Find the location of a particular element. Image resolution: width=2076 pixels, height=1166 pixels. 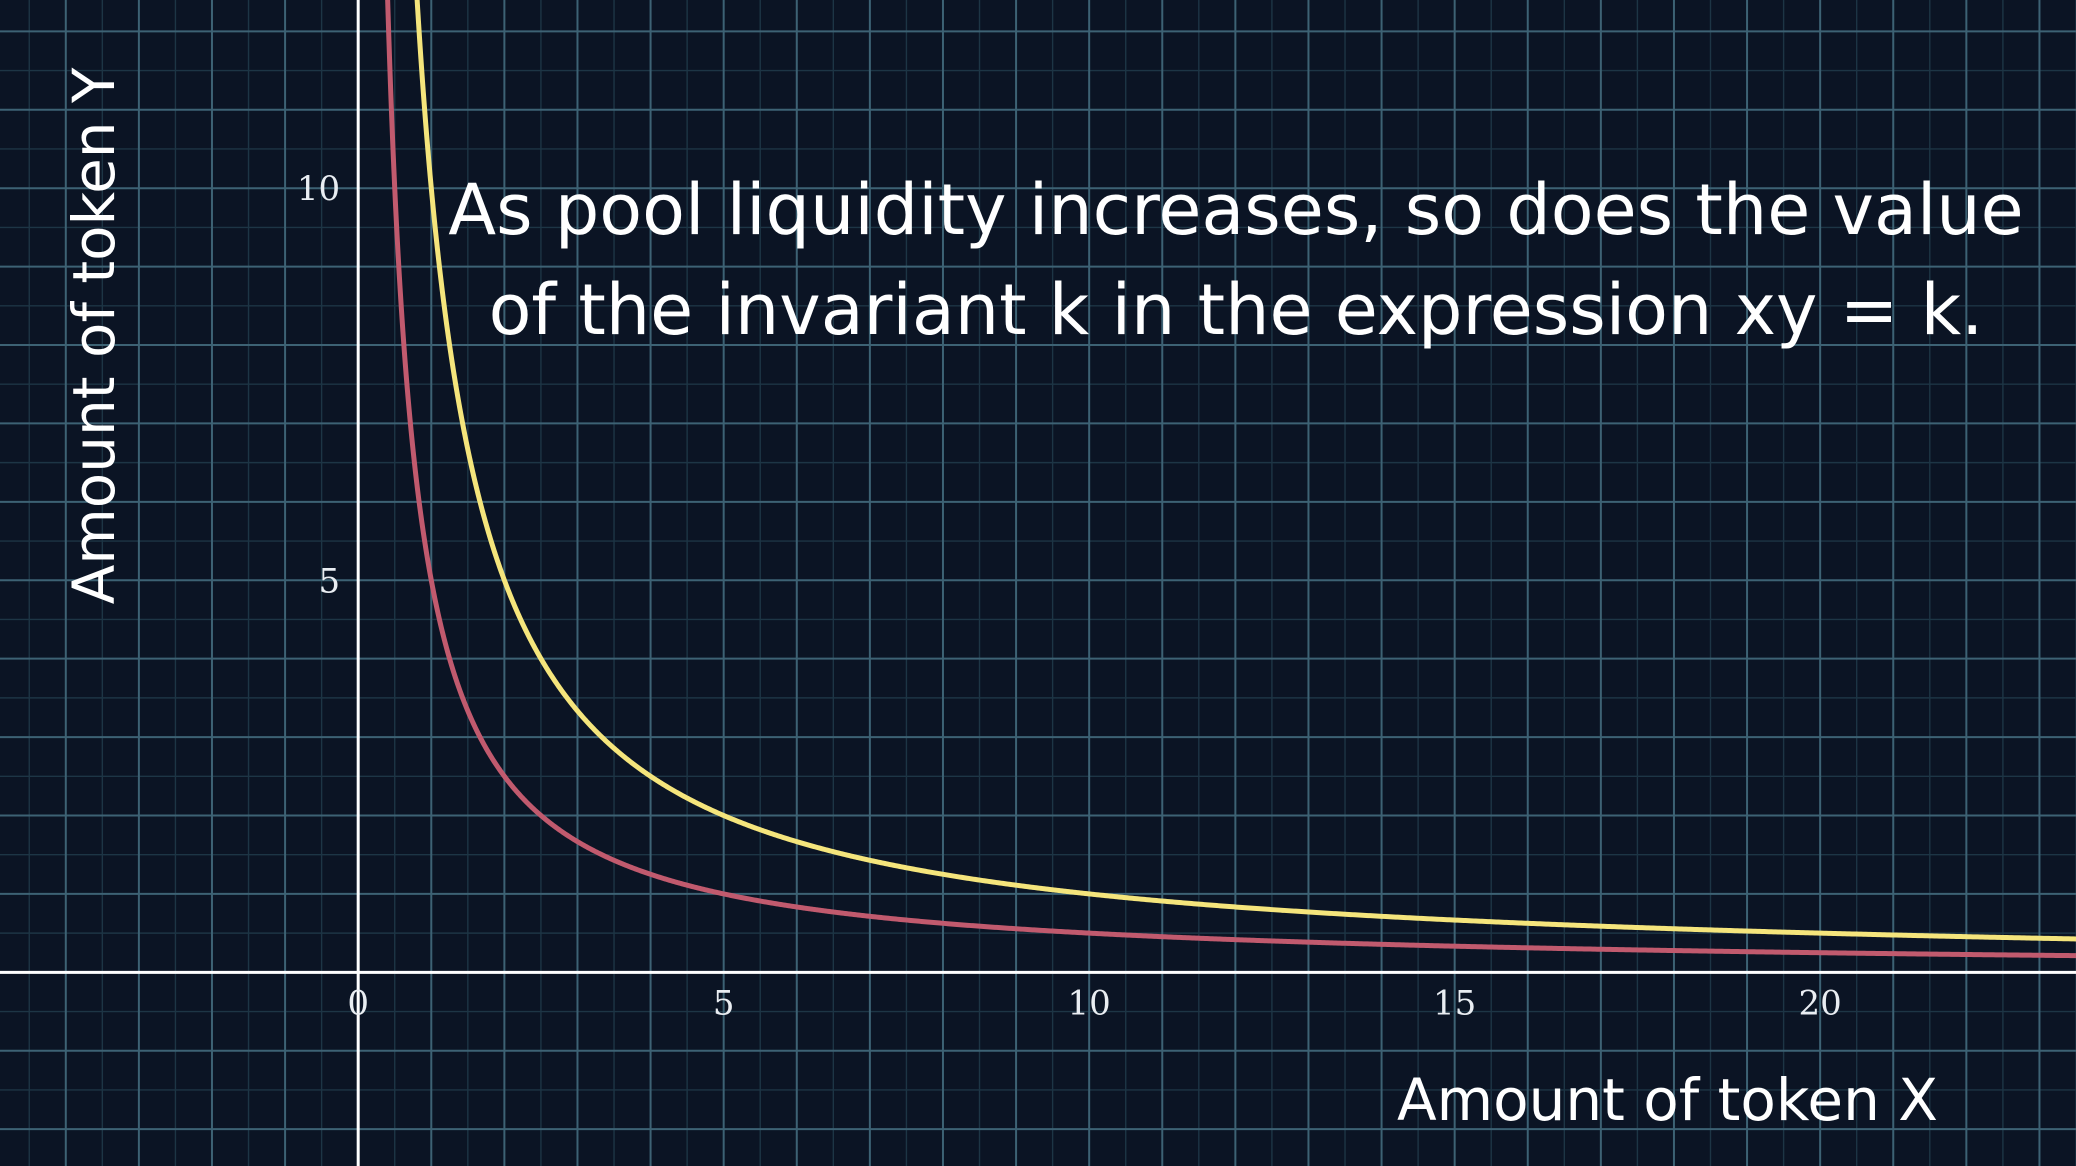

x-tick-label: 5 is located at coordinates (724, 1003).